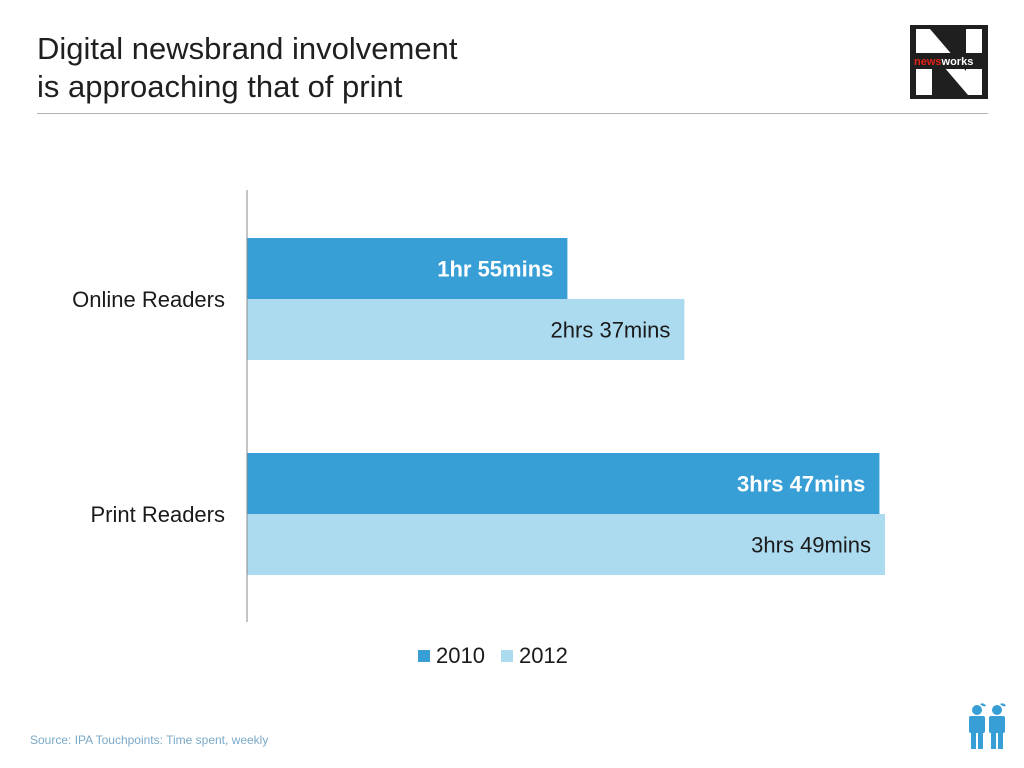 This screenshot has height=768, width=1024. Describe the element at coordinates (407, 268) in the screenshot. I see `bar-2010-online-readers` at that location.